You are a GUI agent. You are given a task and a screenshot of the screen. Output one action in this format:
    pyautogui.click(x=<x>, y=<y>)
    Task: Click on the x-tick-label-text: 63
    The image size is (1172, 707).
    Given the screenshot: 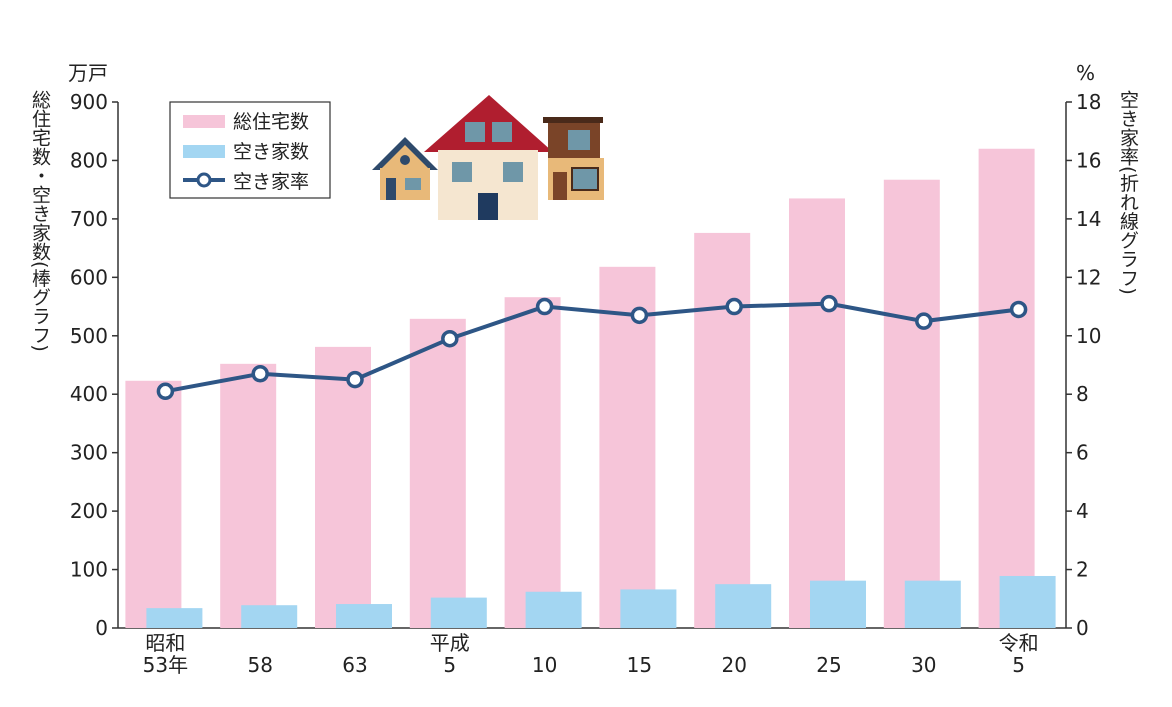 What is the action you would take?
    pyautogui.click(x=354, y=665)
    